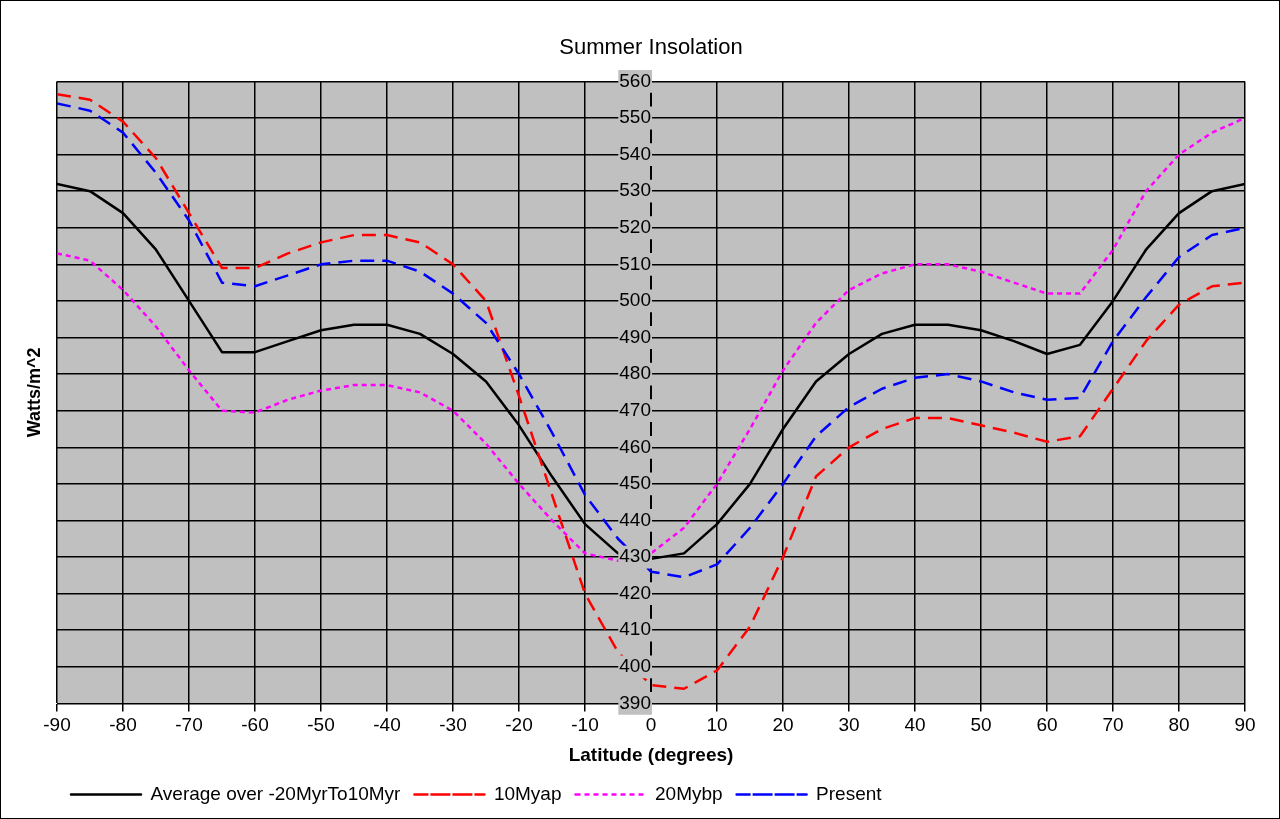 The image size is (1280, 819). Describe the element at coordinates (57, 725) in the screenshot. I see `x-tick-label: -90` at that location.